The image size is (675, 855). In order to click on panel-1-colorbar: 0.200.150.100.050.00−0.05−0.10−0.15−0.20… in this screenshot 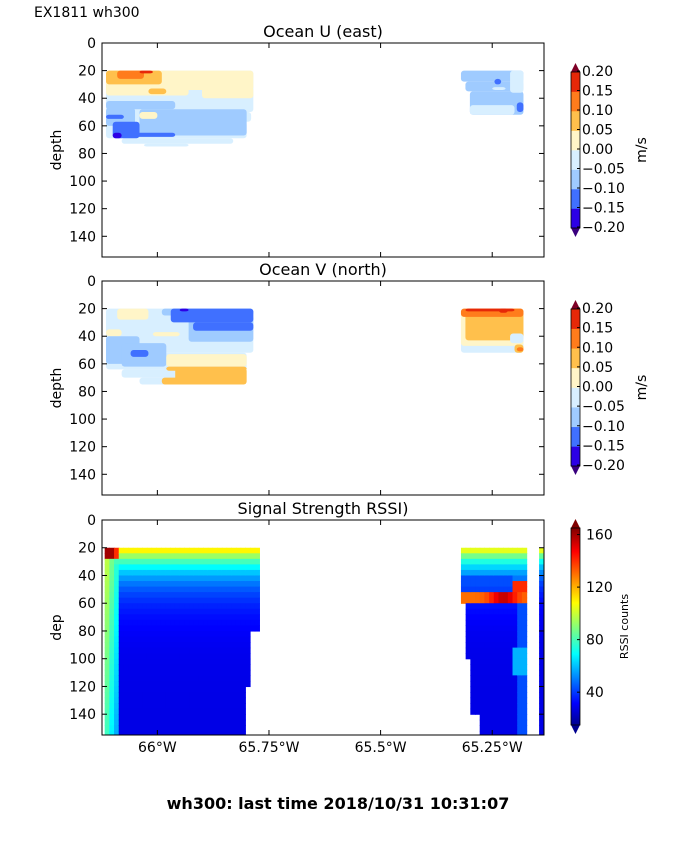, I will do `click(610, 387)`.